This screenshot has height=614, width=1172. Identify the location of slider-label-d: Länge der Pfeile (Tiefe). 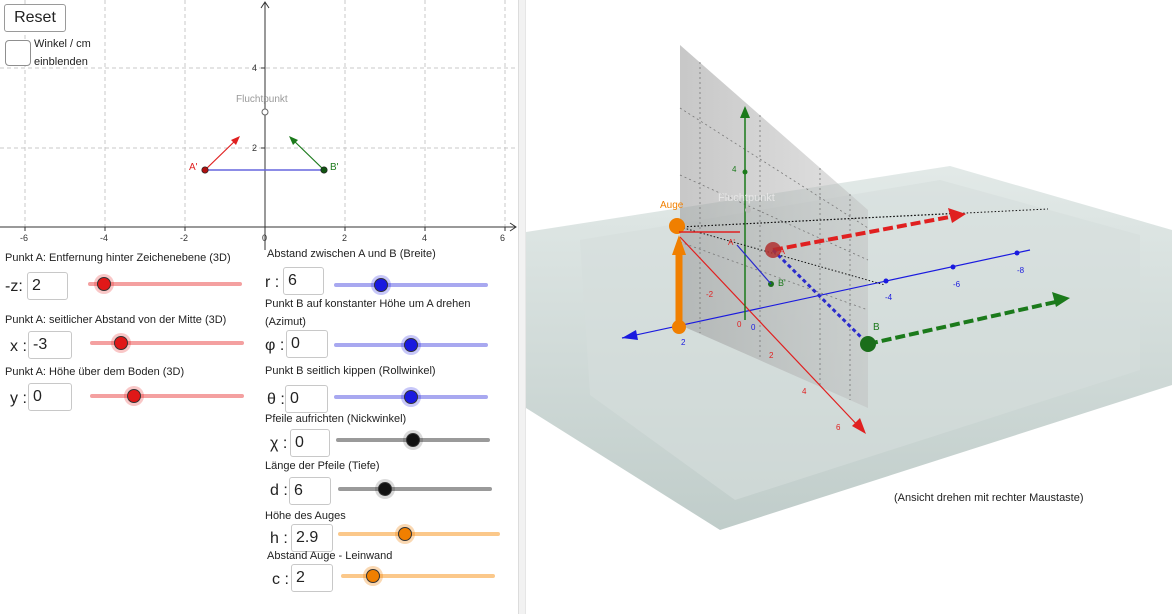
(322, 466).